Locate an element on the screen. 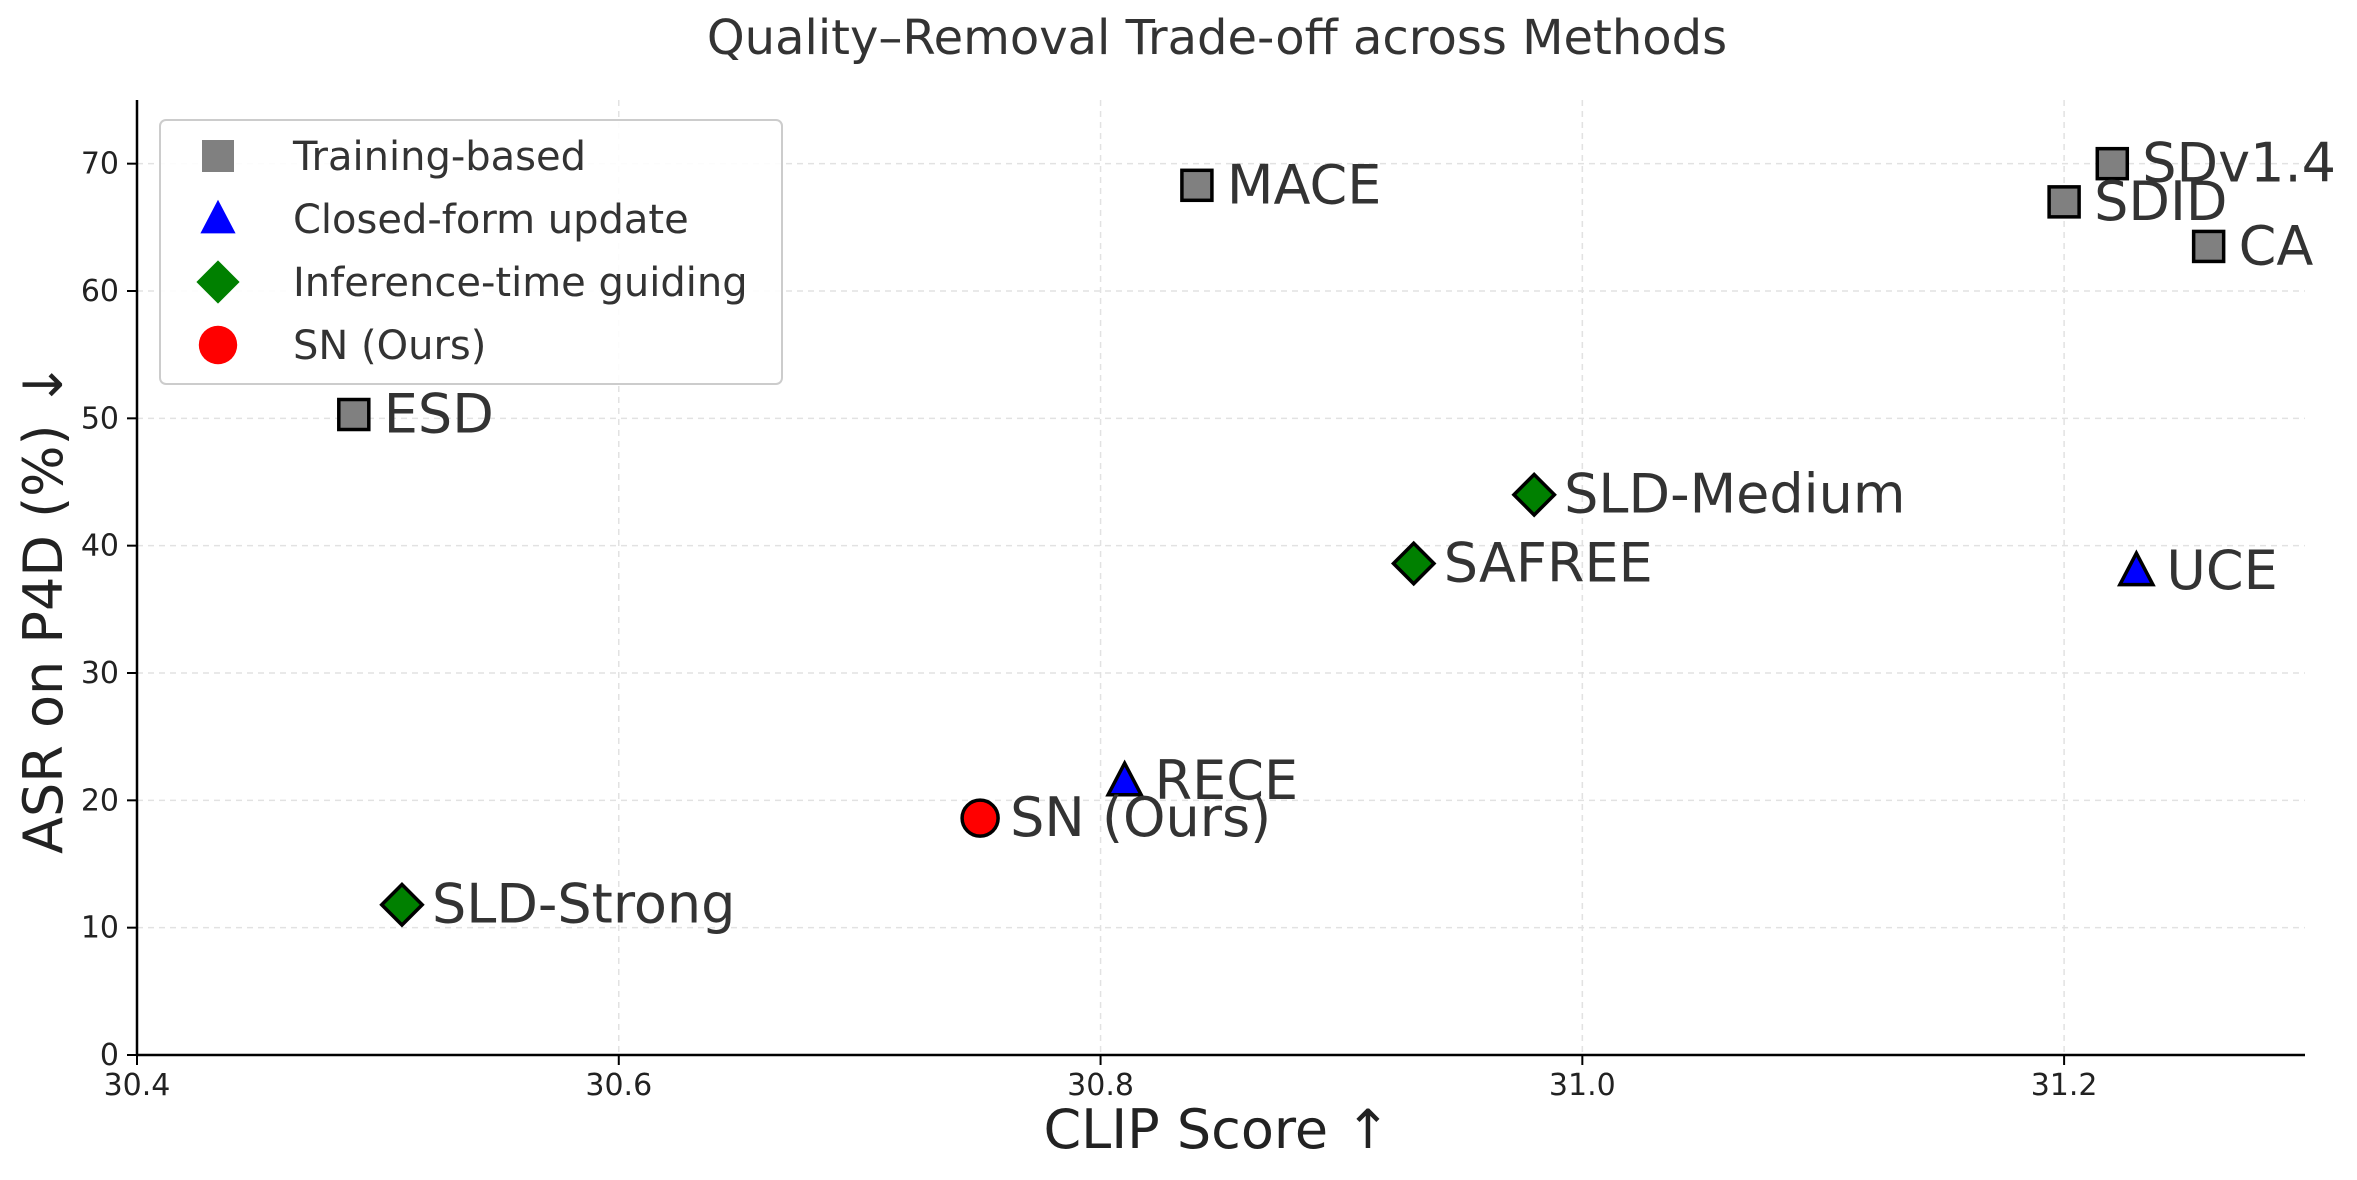 Image resolution: width=2357 pixels, height=1180 pixels. y-tick-label: 40 is located at coordinates (100, 546).